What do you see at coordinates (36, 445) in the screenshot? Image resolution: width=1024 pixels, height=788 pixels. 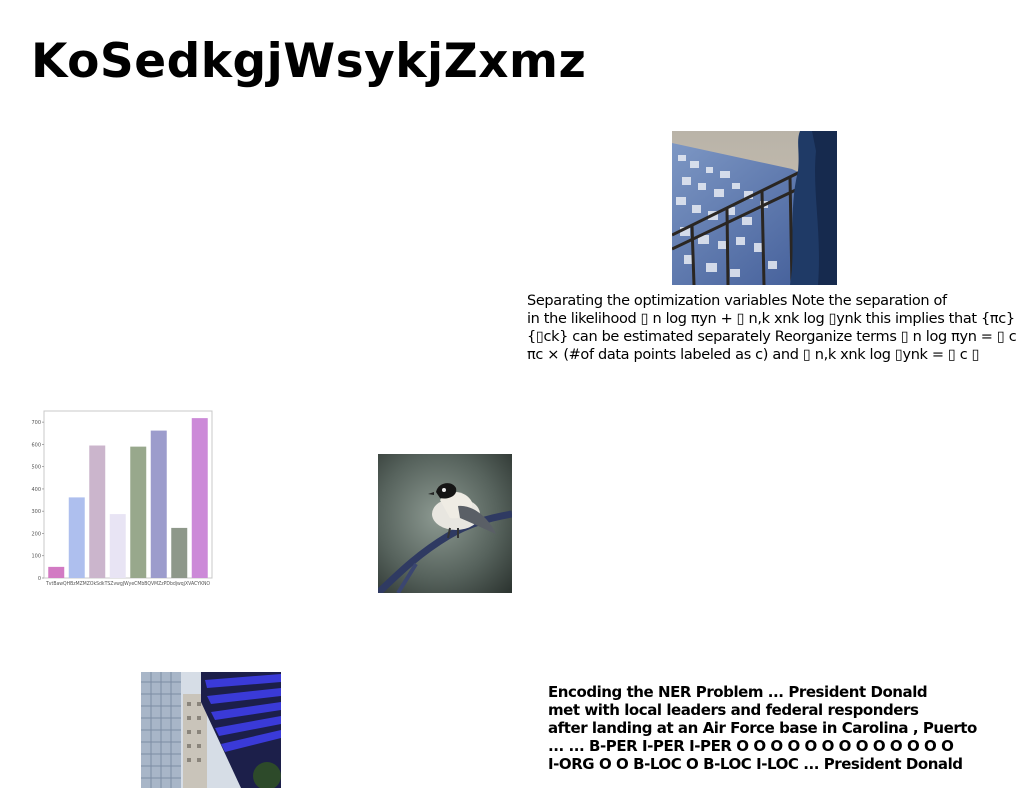 I see `y-tick-label: 600` at bounding box center [36, 445].